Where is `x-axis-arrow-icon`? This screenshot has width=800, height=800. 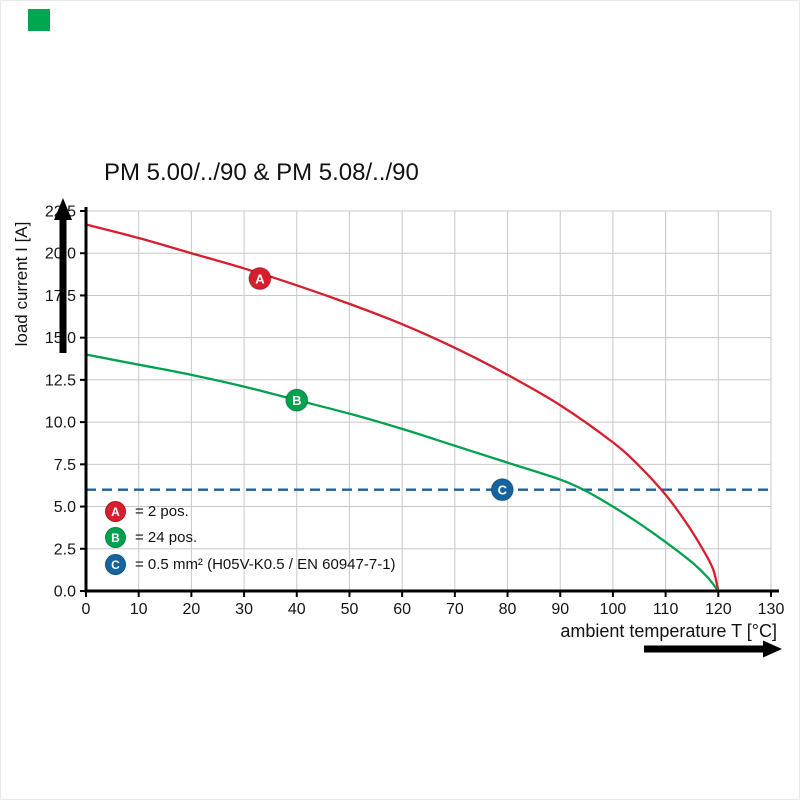 x-axis-arrow-icon is located at coordinates (713, 649).